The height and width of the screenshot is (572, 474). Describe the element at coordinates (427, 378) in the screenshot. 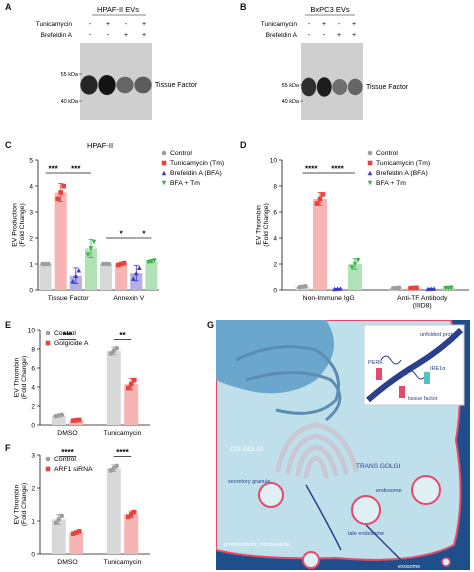

I see `ire1a-receptor-icon` at that location.